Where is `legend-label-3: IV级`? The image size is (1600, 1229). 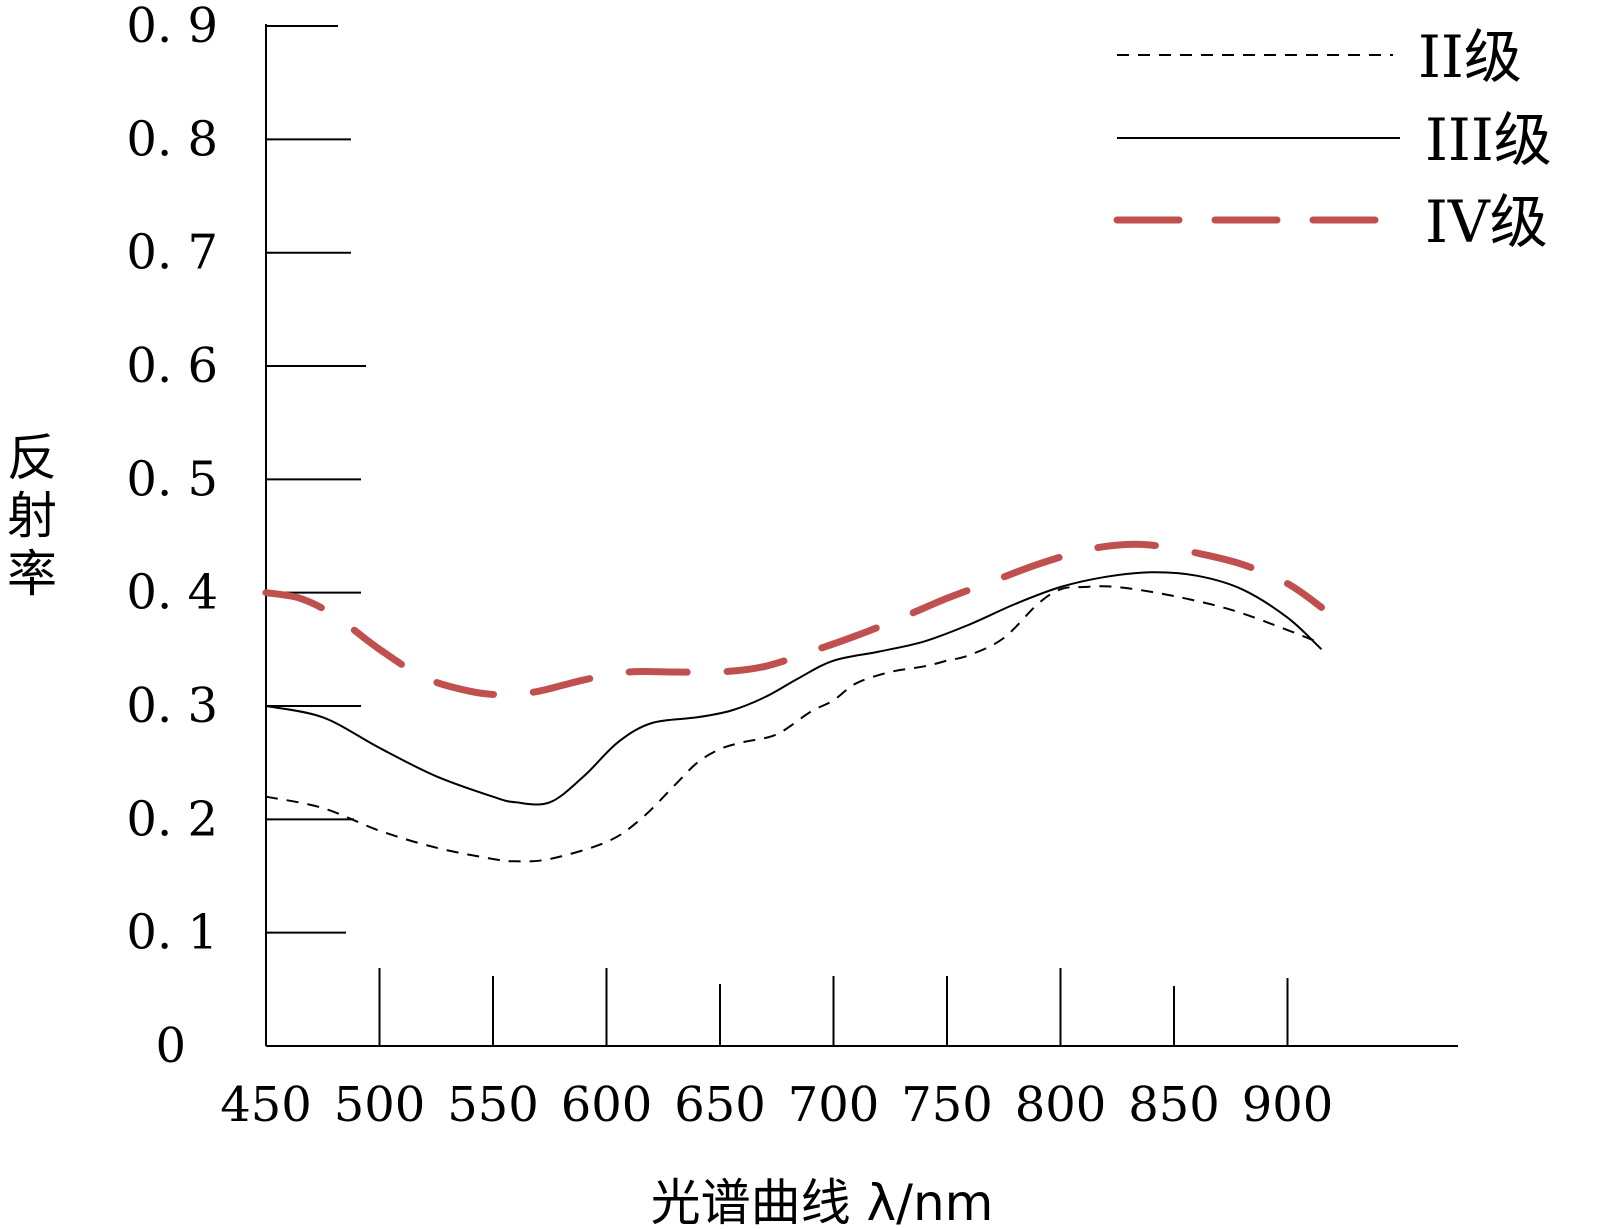
legend-label-3: IV级 is located at coordinates (1486, 222).